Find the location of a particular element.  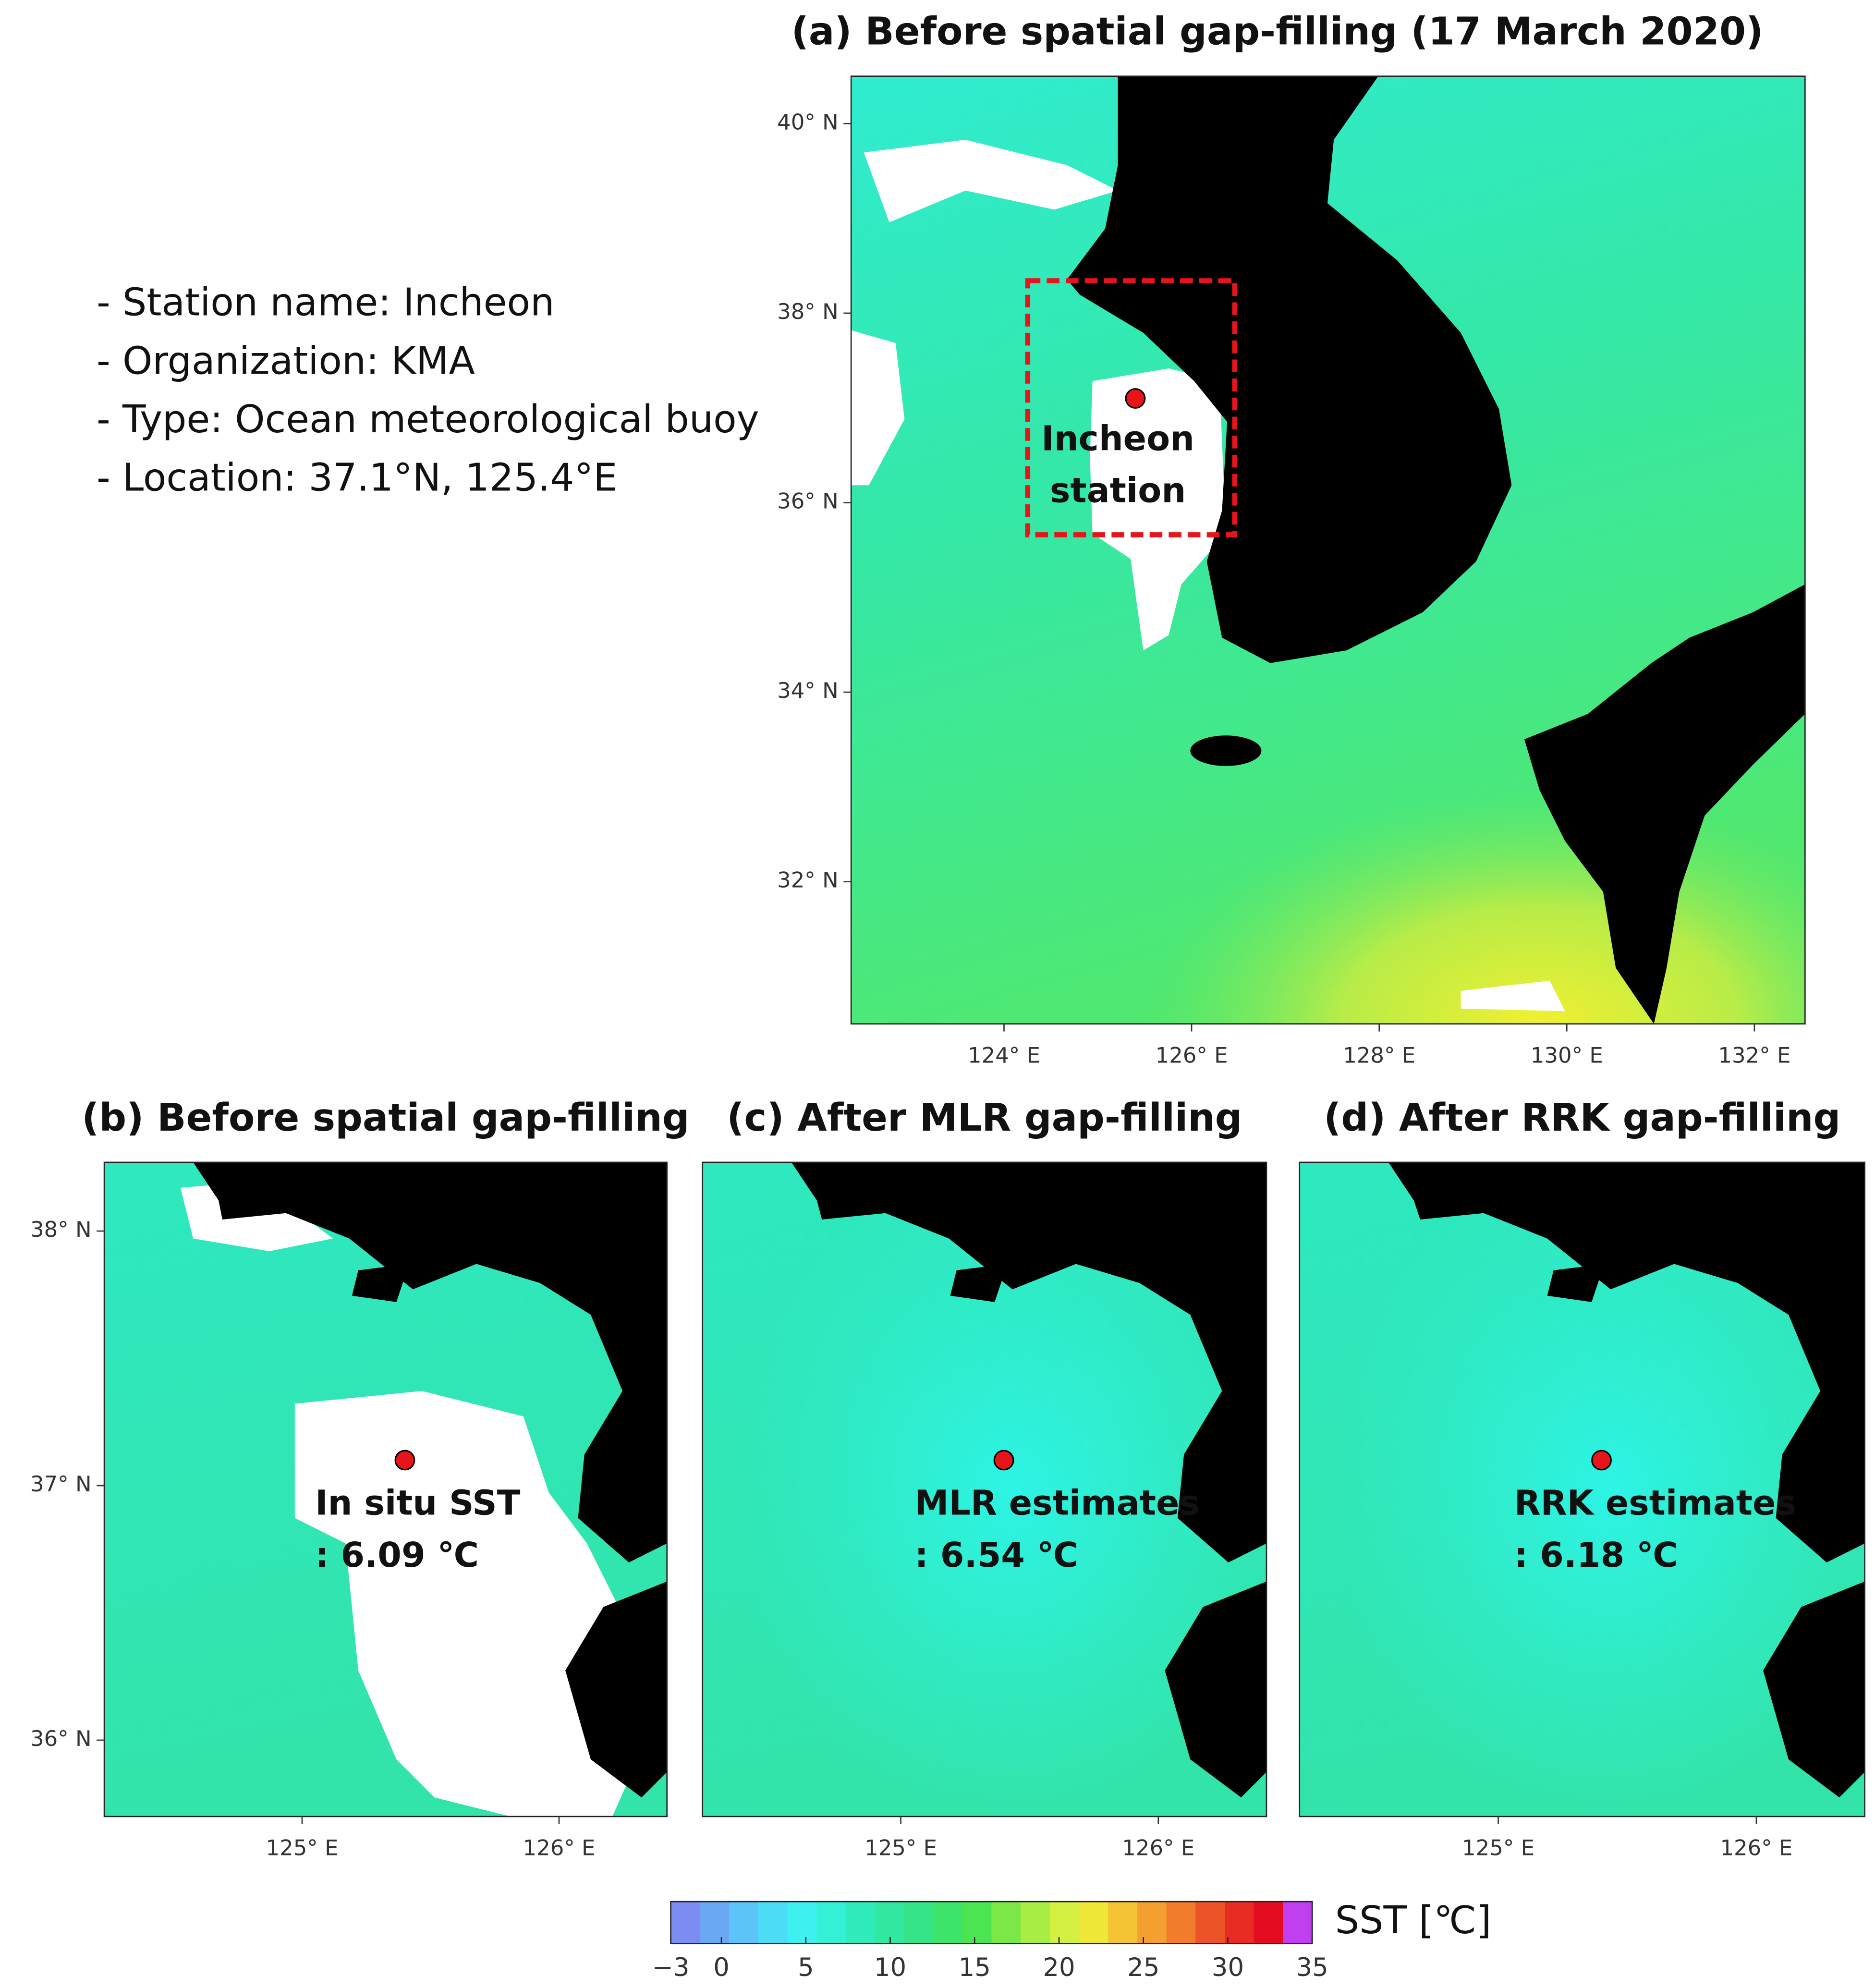

annotation: In situ SST is located at coordinates (418, 1503).